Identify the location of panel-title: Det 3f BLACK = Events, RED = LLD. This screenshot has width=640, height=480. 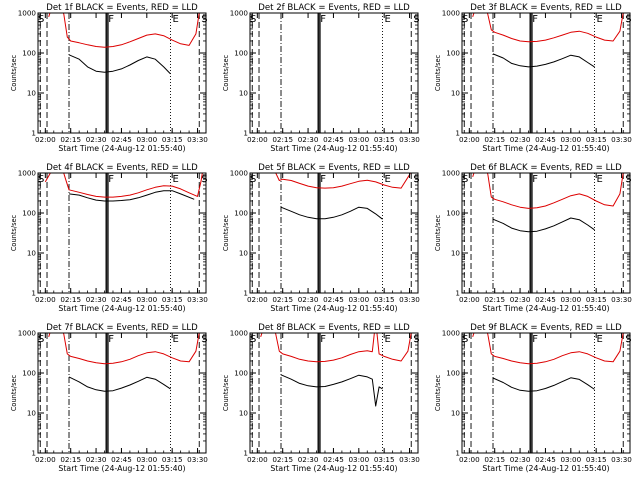
(546, 8).